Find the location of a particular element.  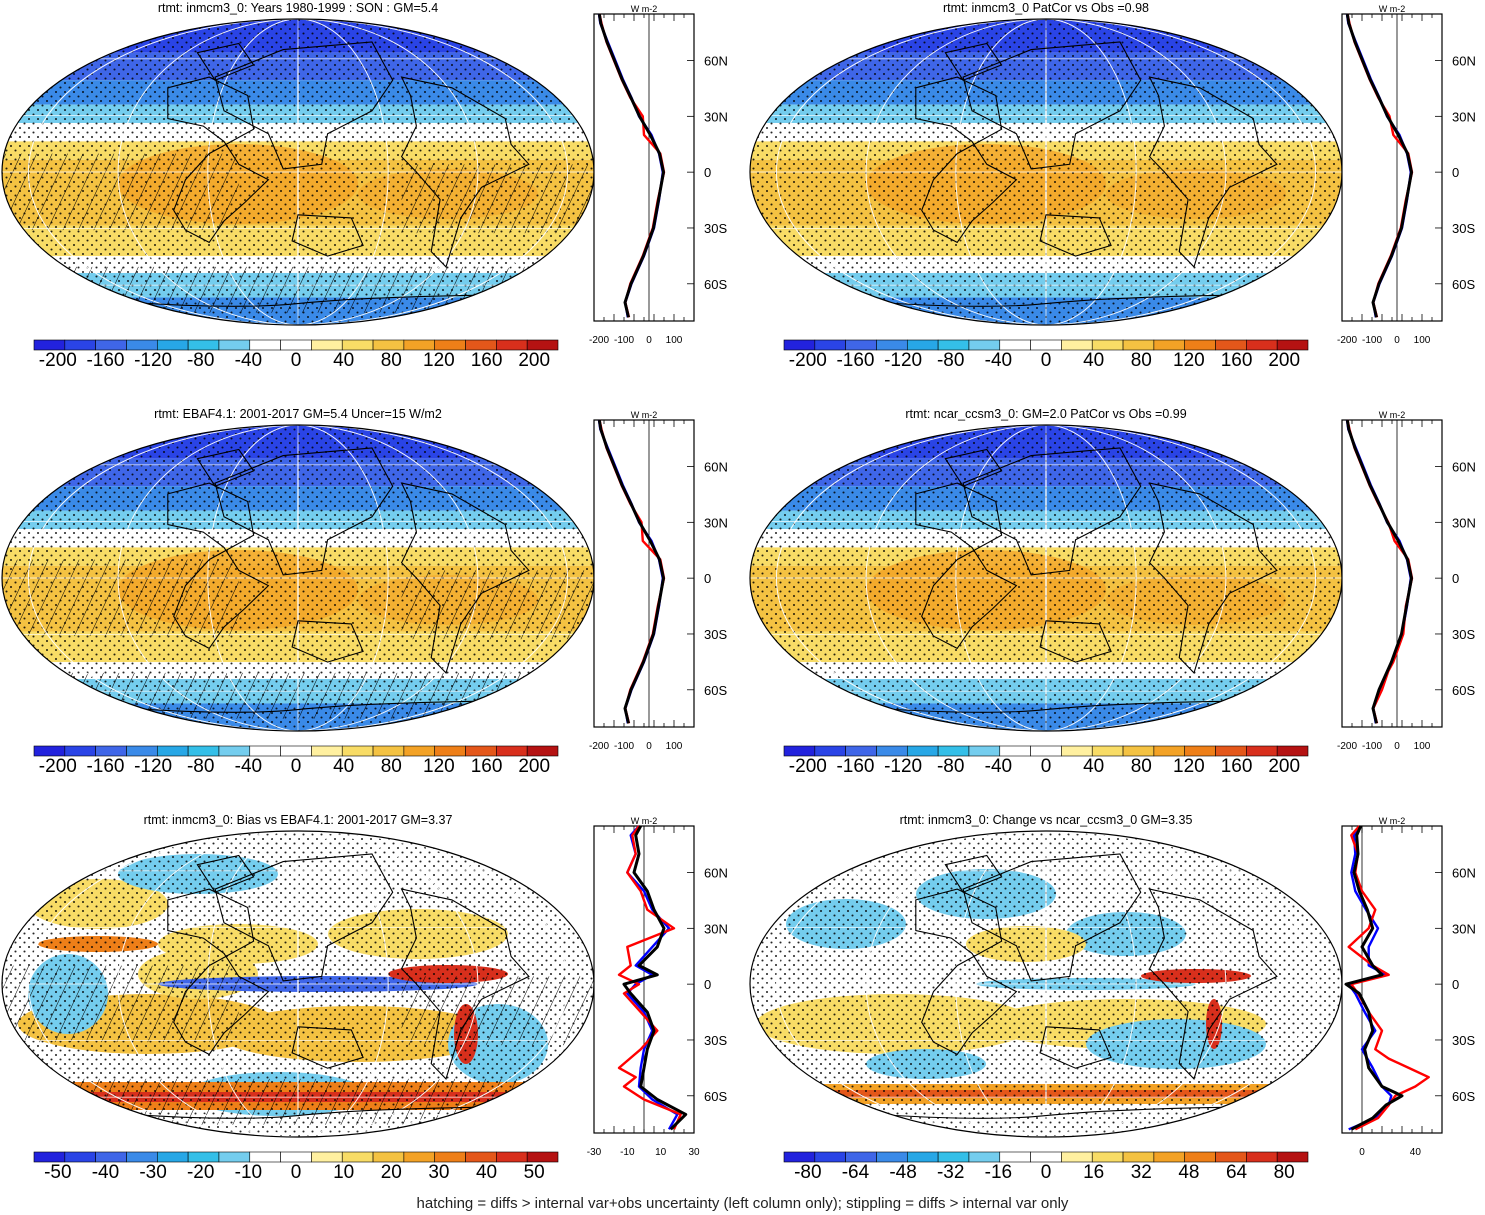

lat-tick-label: 60S is located at coordinates (715, 690).